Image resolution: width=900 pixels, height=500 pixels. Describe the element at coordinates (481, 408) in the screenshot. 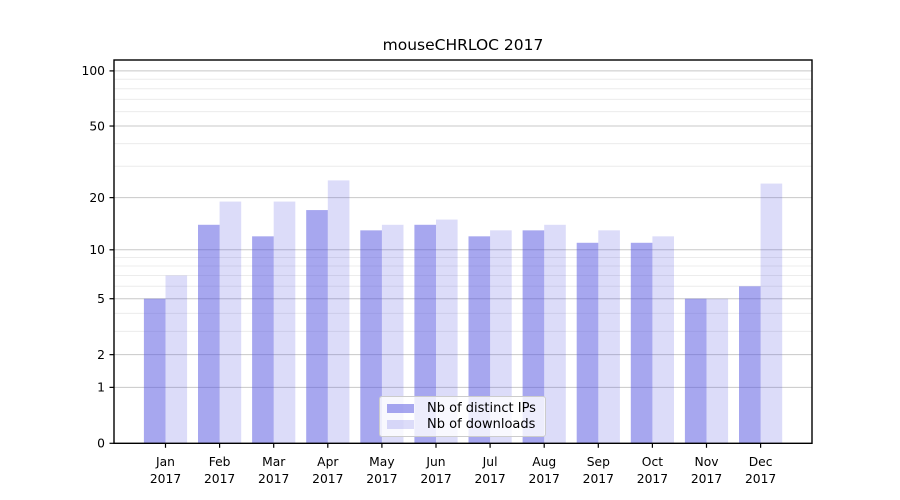

I see `legend-label-distinct-ips: Nb of distinct IPs` at that location.